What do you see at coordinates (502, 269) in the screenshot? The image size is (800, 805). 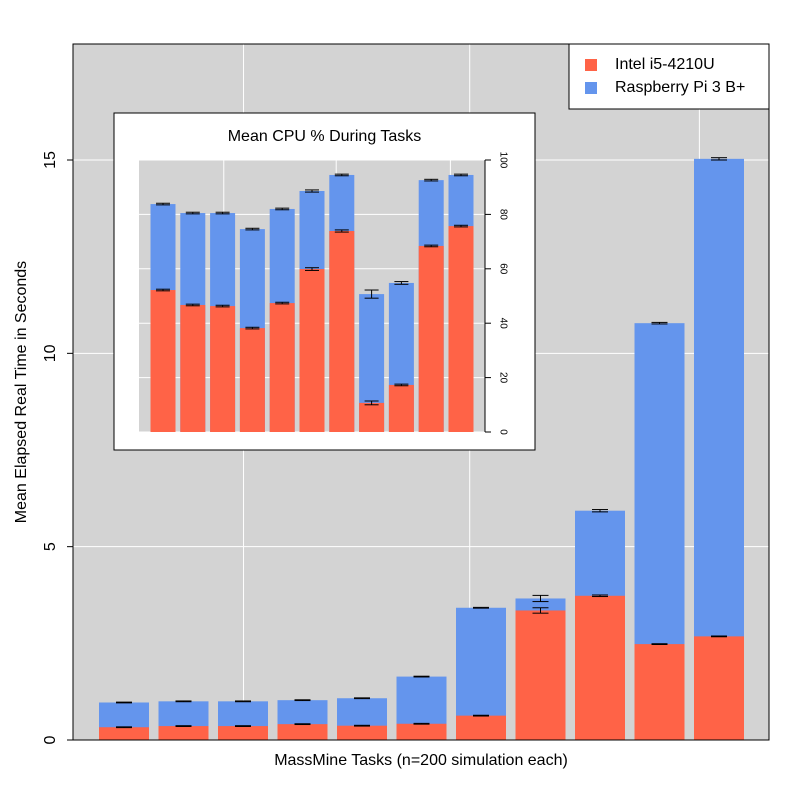 I see `y-tick-label: 60` at bounding box center [502, 269].